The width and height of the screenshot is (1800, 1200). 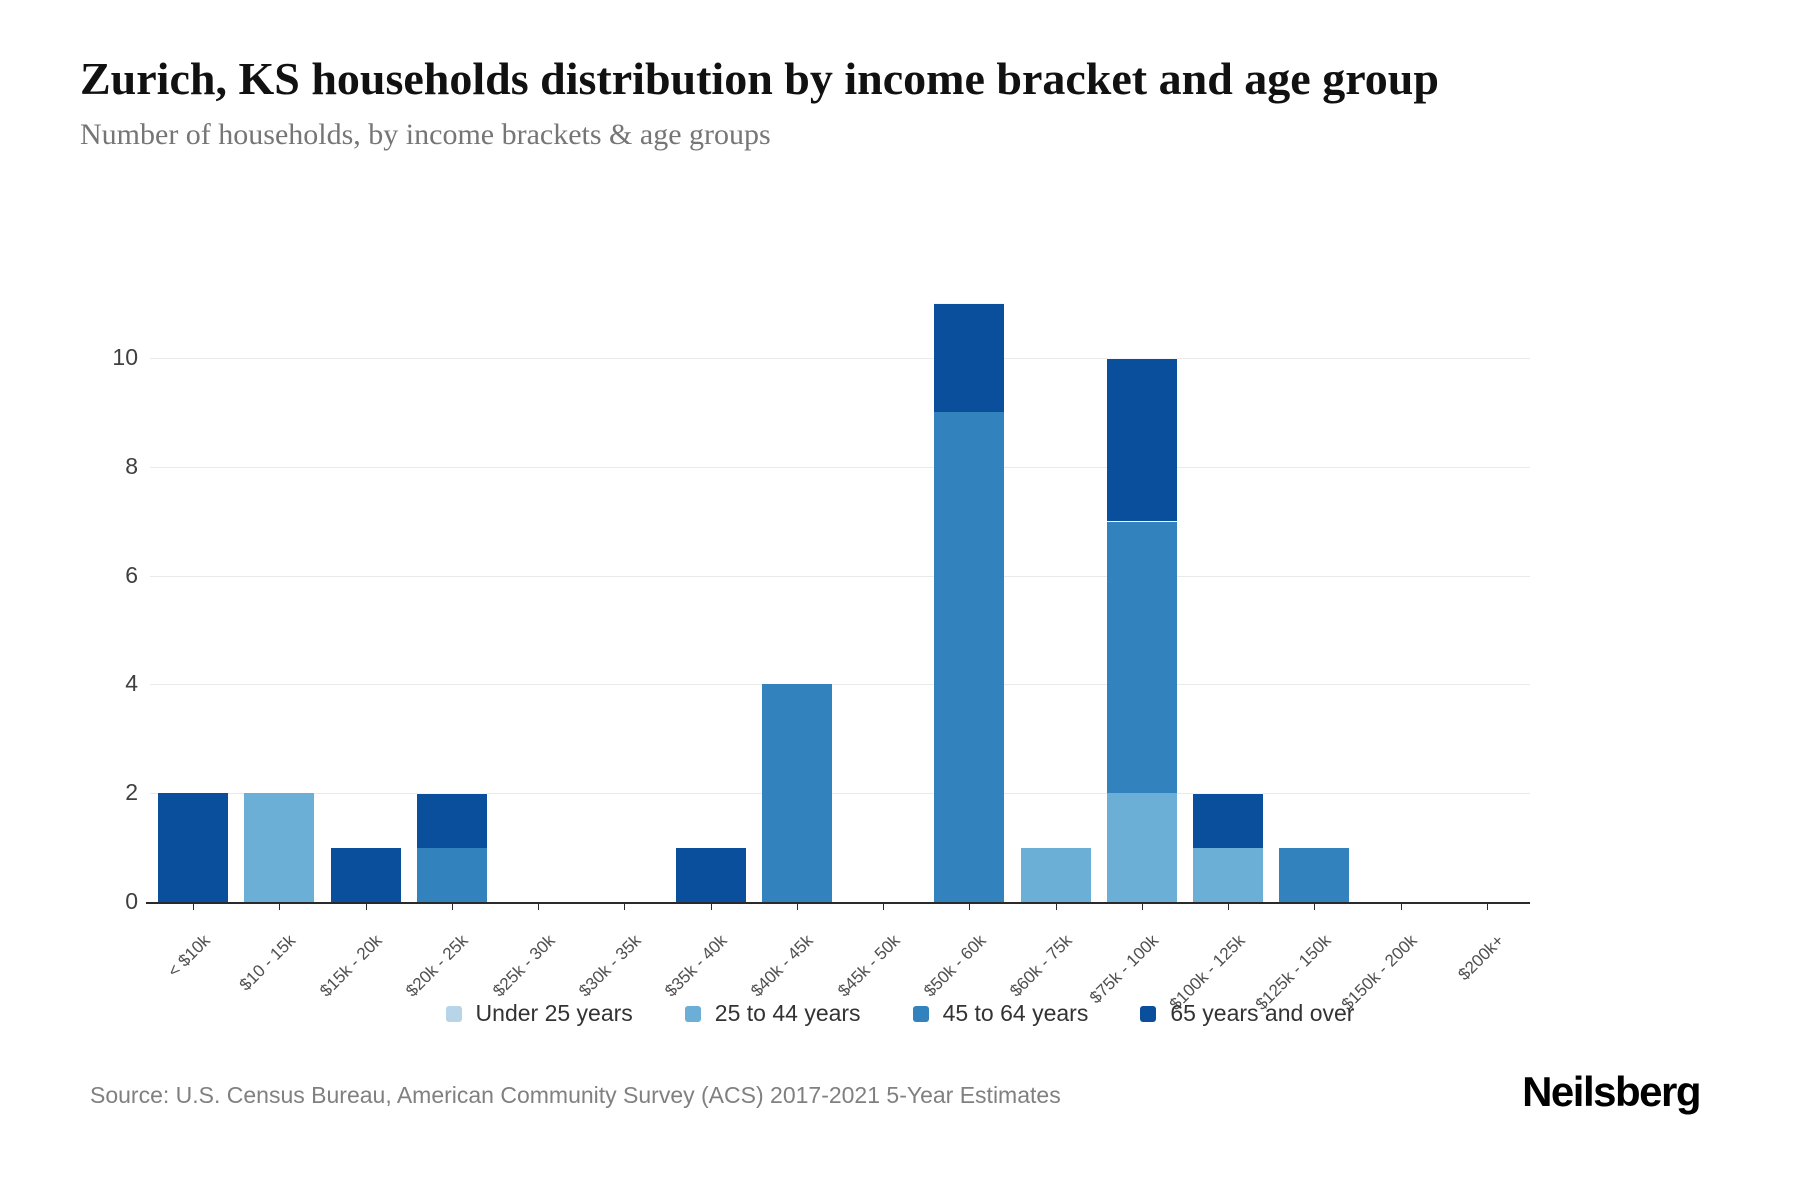 What do you see at coordinates (868, 965) in the screenshot?
I see `x-tick-label: $45k - 50k` at bounding box center [868, 965].